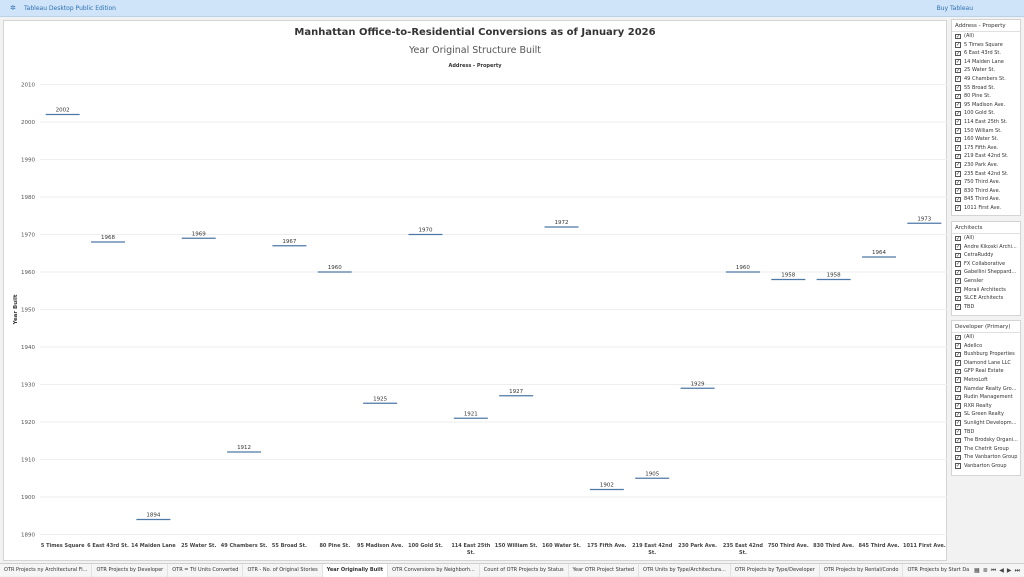 The height and width of the screenshot is (577, 1024). I want to click on filter-option: ✓ Gensler, so click(986, 281).